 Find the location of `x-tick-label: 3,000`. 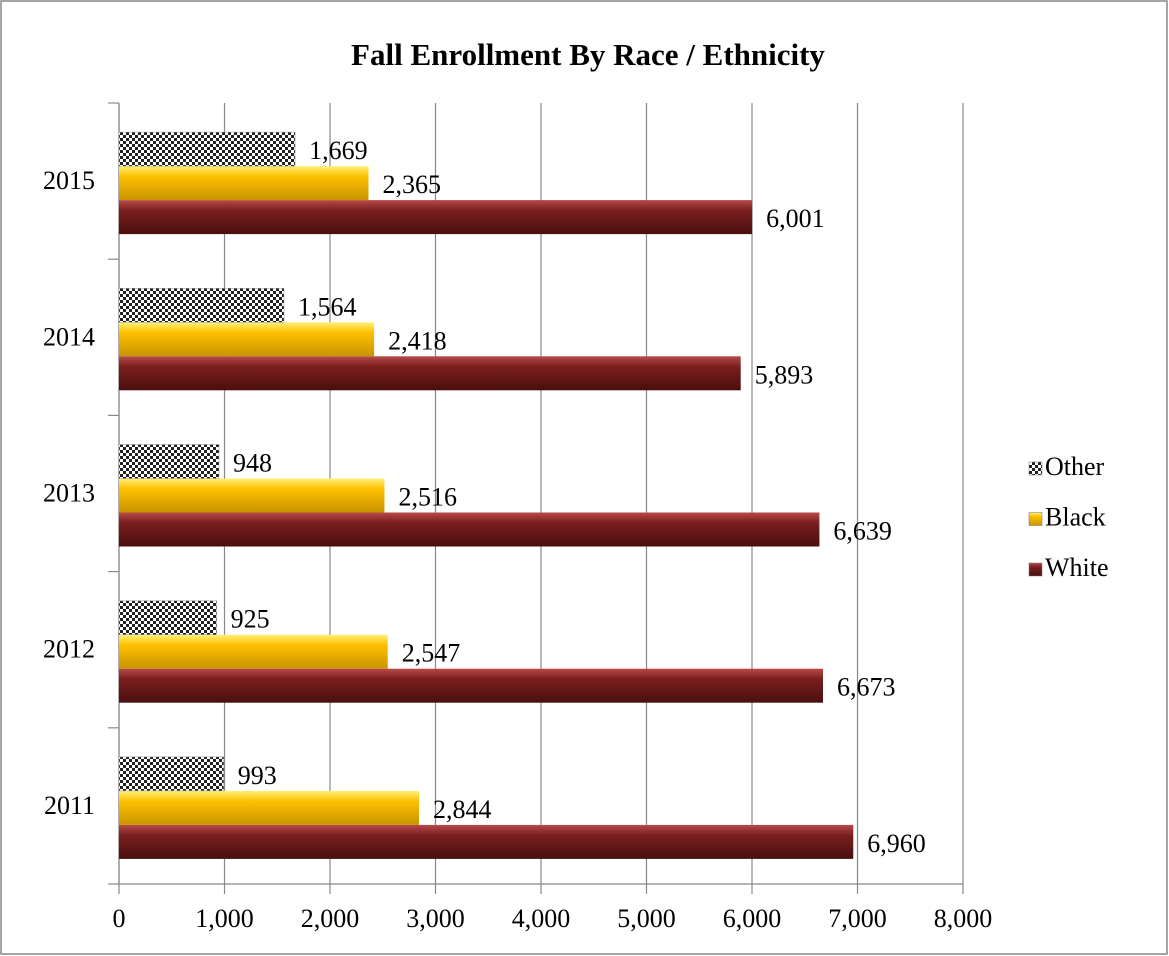

x-tick-label: 3,000 is located at coordinates (435, 918).